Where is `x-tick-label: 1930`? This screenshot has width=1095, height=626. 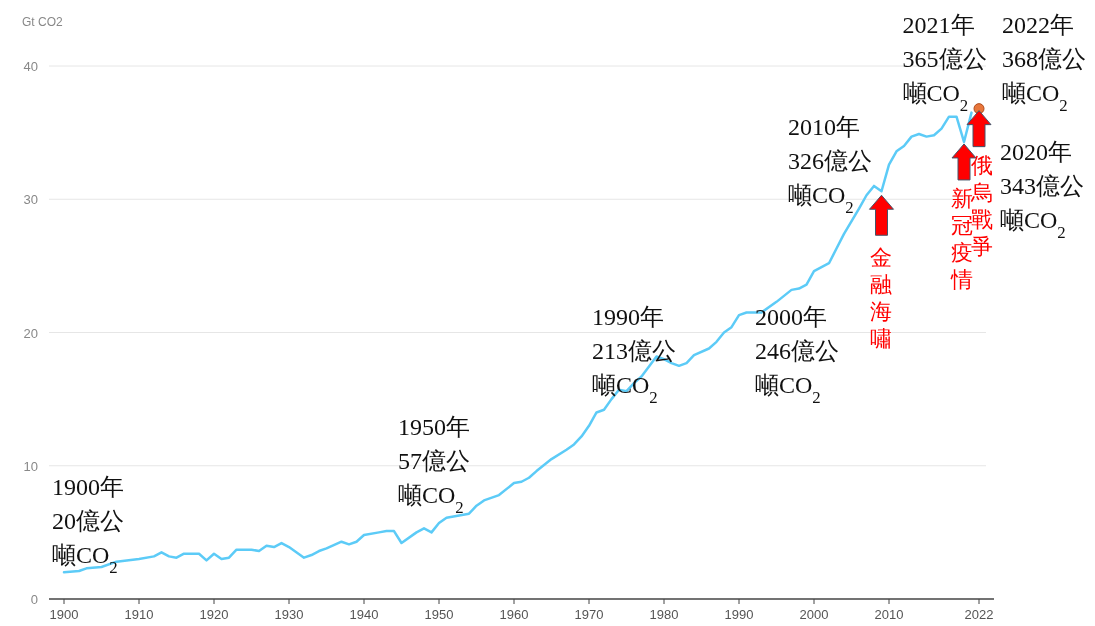 x-tick-label: 1930 is located at coordinates (289, 614).